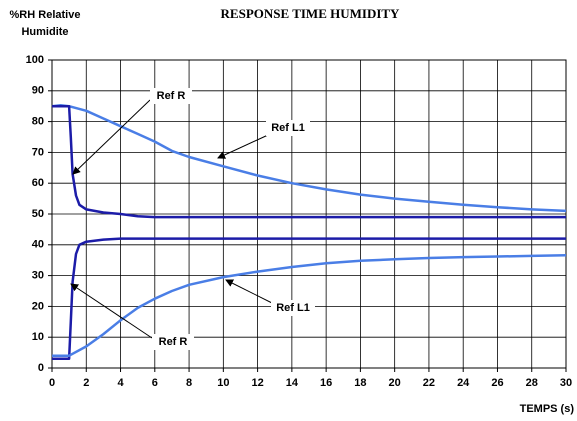 This screenshot has width=577, height=421. Describe the element at coordinates (429, 383) in the screenshot. I see `x-tick-label: 22` at that location.